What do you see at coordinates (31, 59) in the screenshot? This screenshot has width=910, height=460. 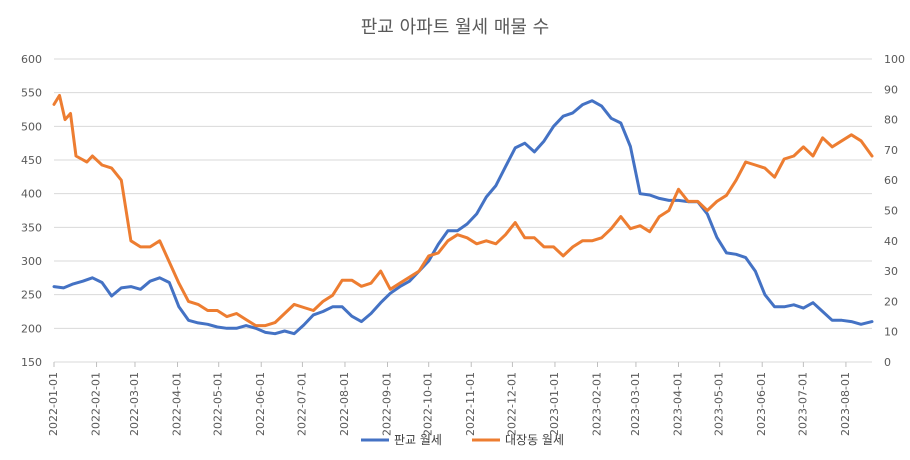 I see `left-tick-label: 600` at bounding box center [31, 59].